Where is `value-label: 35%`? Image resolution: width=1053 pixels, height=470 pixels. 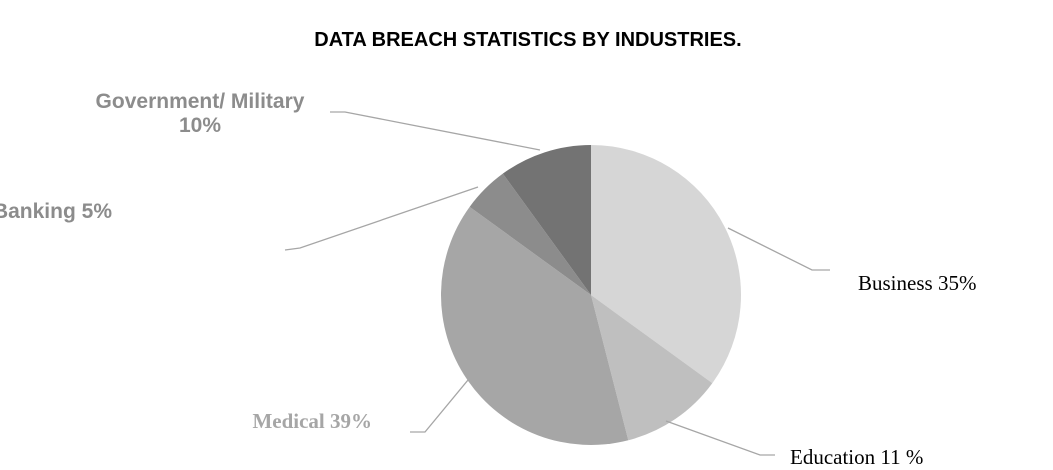
value-label: 35% is located at coordinates (957, 283).